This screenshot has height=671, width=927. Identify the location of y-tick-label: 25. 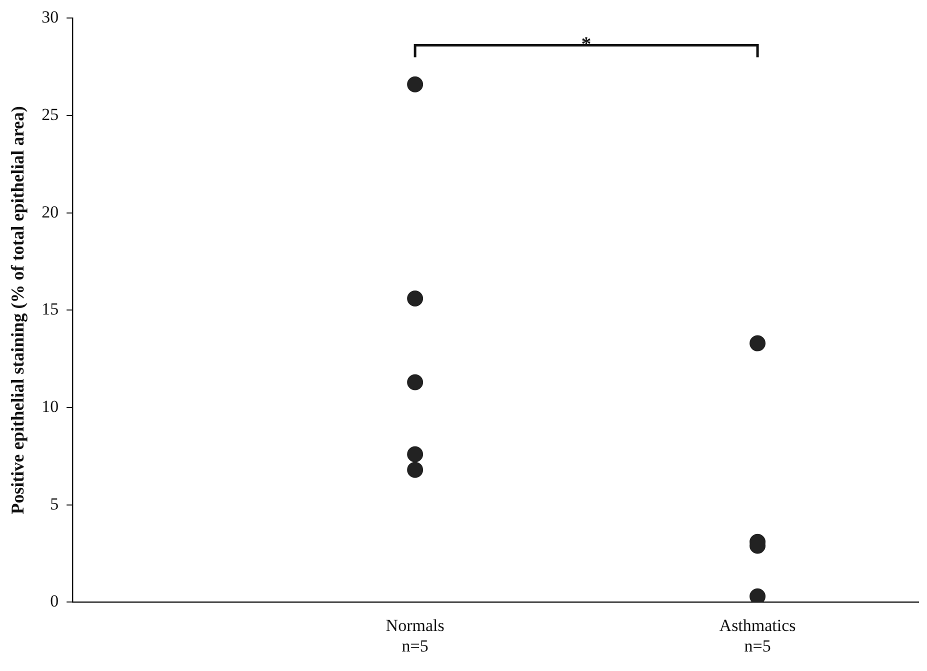
(50, 114).